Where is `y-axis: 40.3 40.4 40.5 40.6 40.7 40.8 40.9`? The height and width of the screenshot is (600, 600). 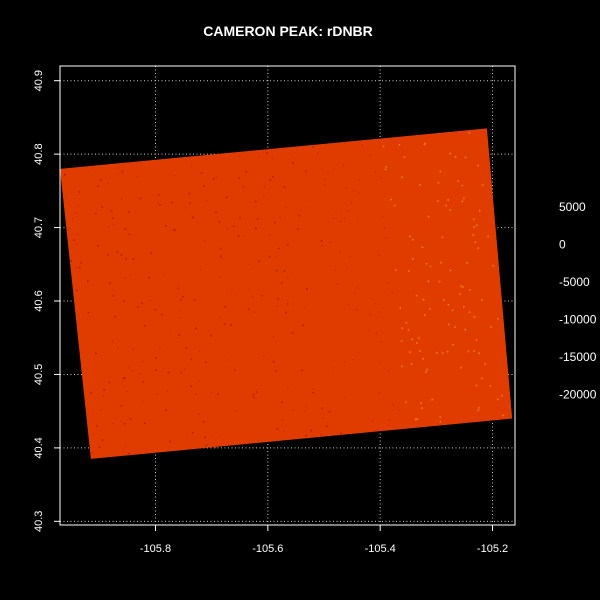
y-axis: 40.3 40.4 40.5 40.6 40.7 40.8 40.9 is located at coordinates (46, 301).